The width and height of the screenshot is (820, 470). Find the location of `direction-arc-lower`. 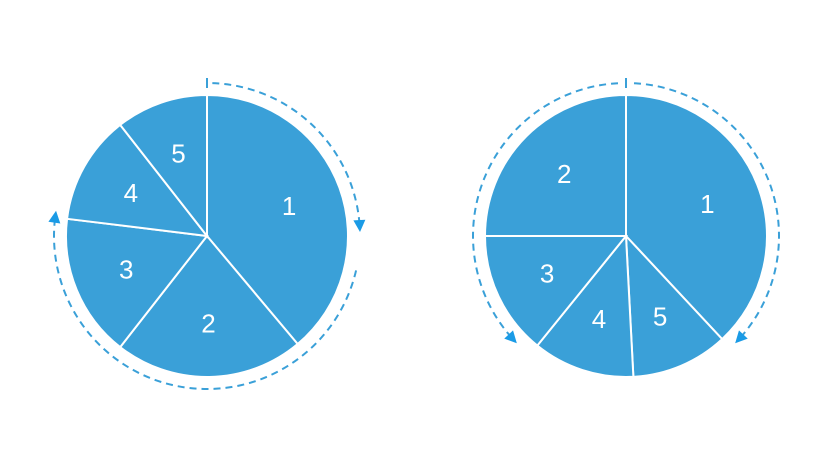

direction-arc-lower is located at coordinates (205, 302).